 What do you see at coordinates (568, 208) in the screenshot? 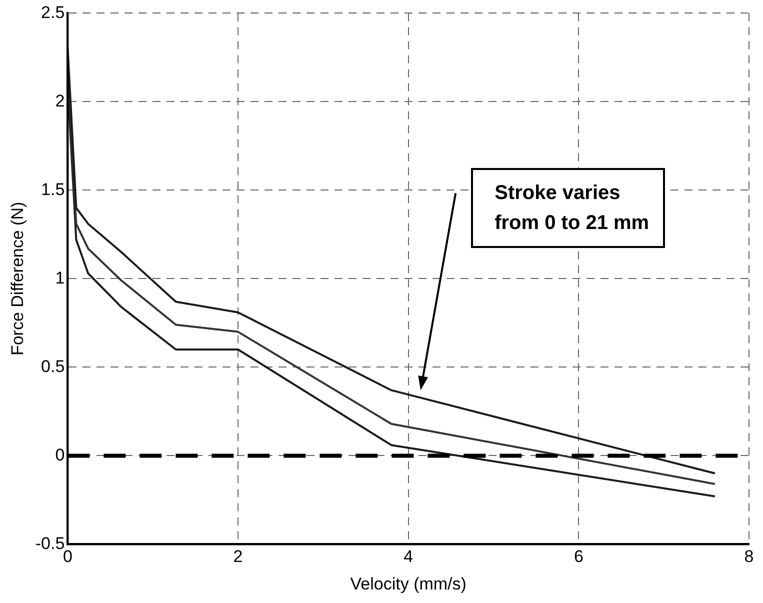
I see `annotation: Stroke varies from 0 to 21 mm` at bounding box center [568, 208].